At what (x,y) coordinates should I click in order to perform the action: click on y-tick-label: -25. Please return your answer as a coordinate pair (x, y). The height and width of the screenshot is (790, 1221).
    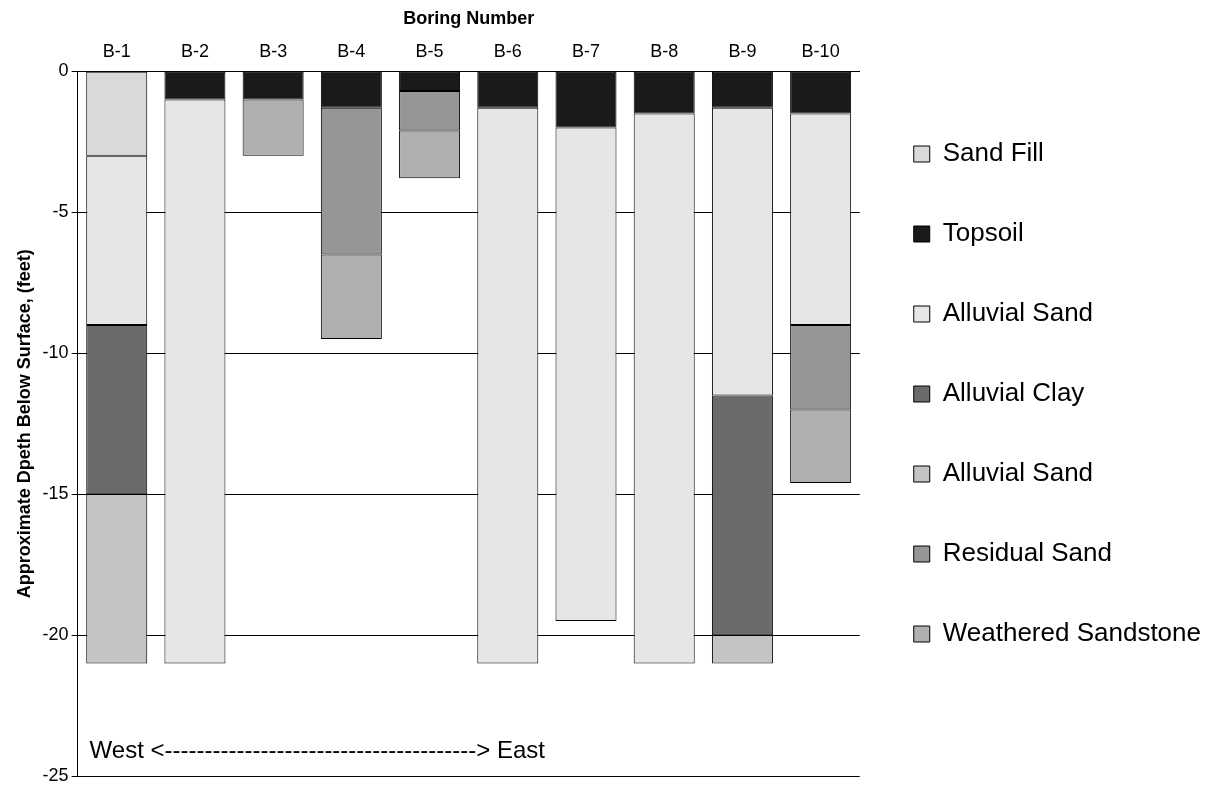
    Looking at the image, I should click on (55, 775).